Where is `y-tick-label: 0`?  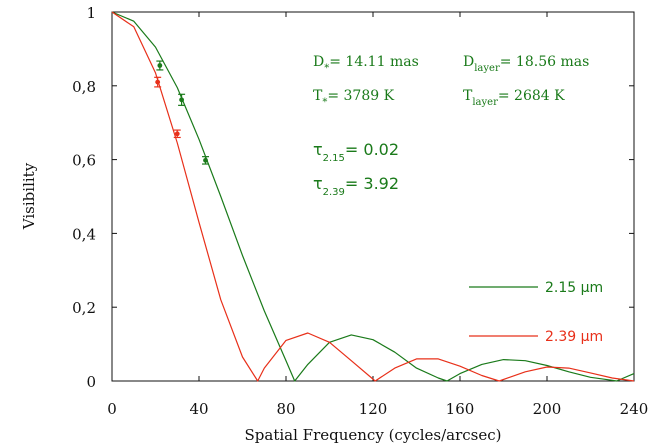 y-tick-label: 0 is located at coordinates (91, 382).